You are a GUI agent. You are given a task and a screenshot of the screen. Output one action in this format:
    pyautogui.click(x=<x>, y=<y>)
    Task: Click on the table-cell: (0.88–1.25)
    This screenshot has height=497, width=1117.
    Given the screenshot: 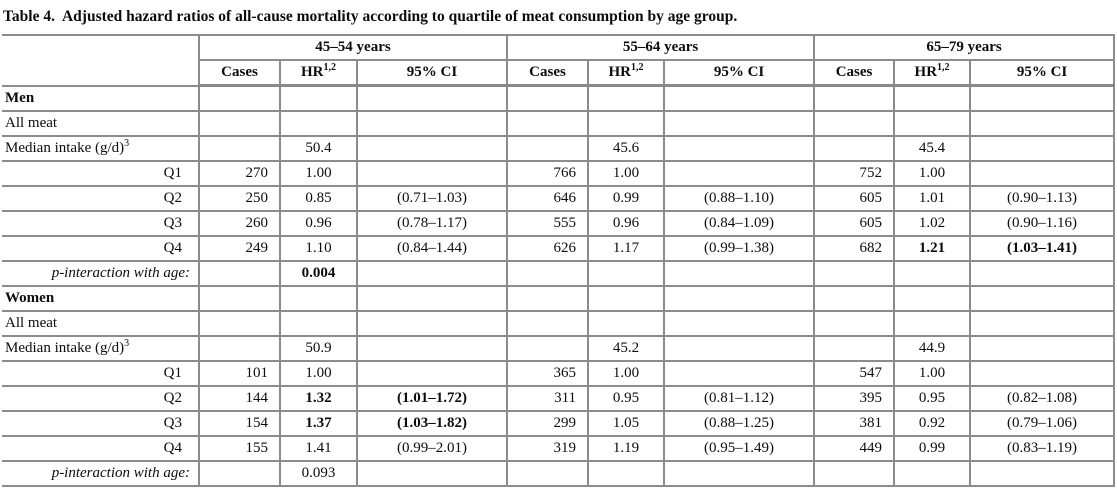 What is the action you would take?
    pyautogui.click(x=739, y=423)
    